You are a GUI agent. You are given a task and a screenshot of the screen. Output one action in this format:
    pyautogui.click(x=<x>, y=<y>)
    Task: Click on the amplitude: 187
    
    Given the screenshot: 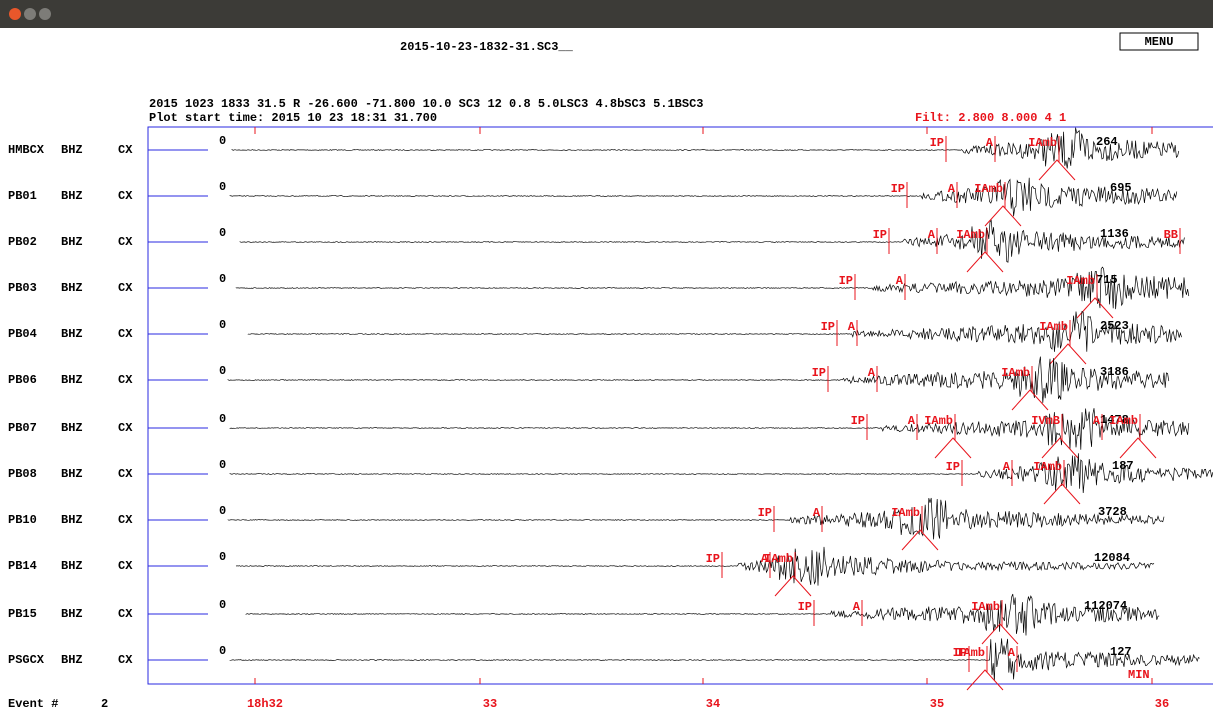 What is the action you would take?
    pyautogui.click(x=1123, y=466)
    